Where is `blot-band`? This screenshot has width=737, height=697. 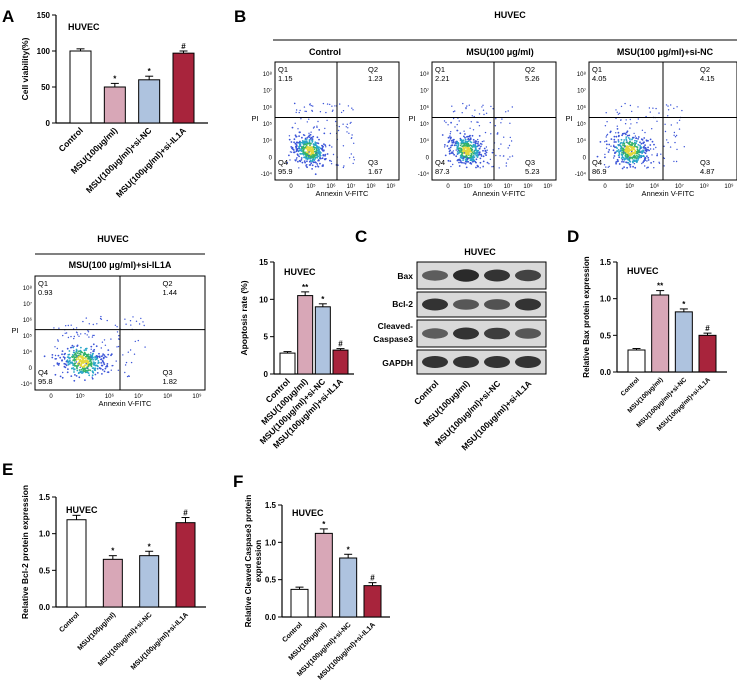 blot-band is located at coordinates (435, 275).